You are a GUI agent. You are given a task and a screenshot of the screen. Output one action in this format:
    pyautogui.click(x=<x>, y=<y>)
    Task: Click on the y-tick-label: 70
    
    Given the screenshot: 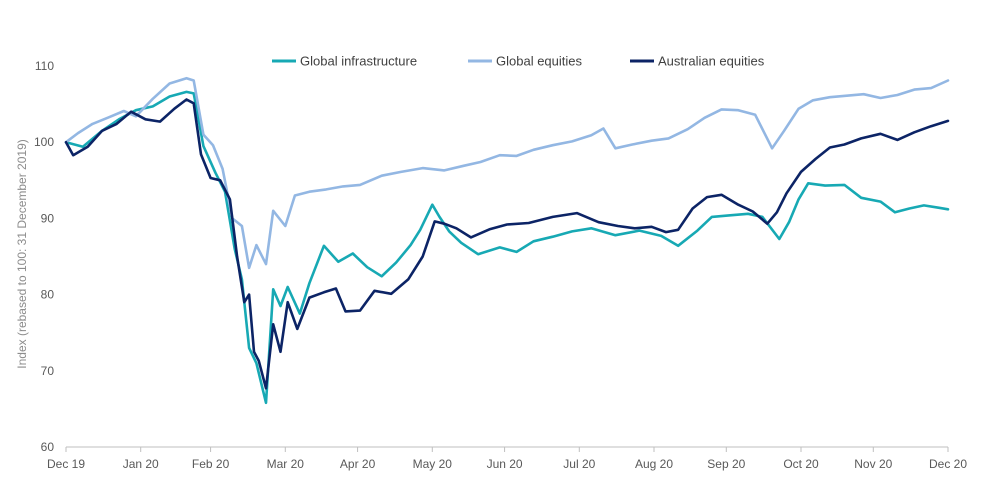 What is the action you would take?
    pyautogui.click(x=48, y=371)
    